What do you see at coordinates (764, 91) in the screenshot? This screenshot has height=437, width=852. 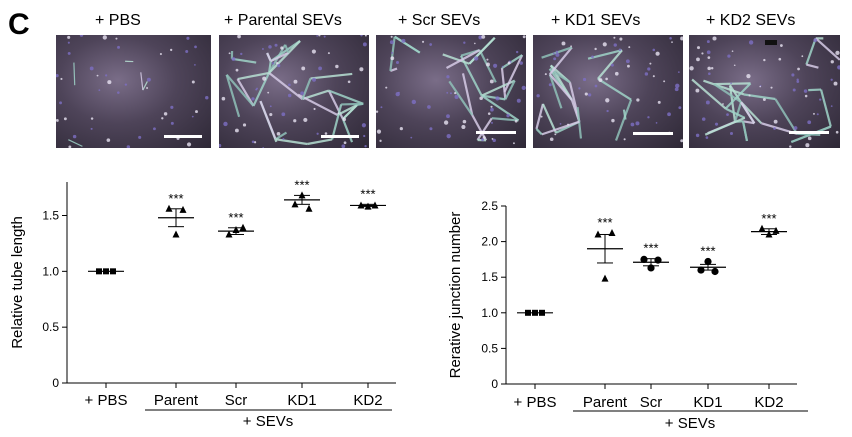 I see `micrograph-kd2` at bounding box center [764, 91].